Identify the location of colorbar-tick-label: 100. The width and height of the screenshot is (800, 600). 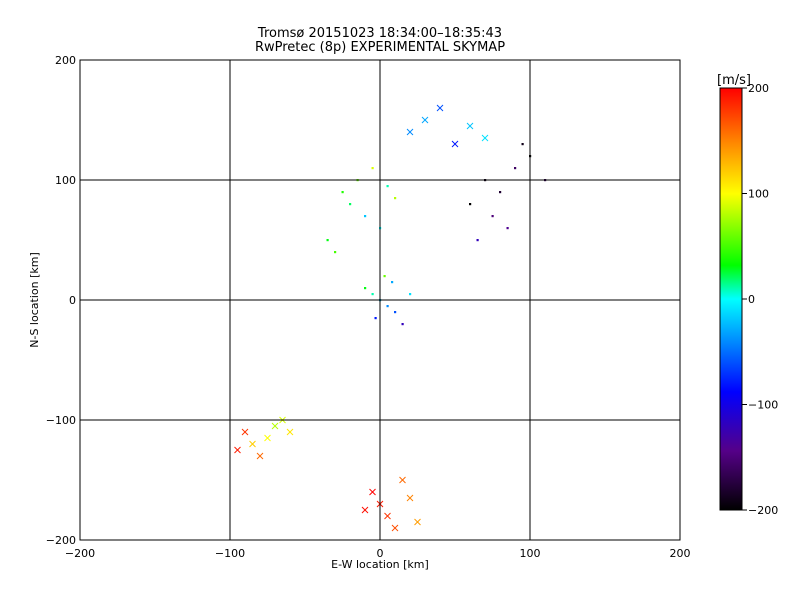
(758, 194).